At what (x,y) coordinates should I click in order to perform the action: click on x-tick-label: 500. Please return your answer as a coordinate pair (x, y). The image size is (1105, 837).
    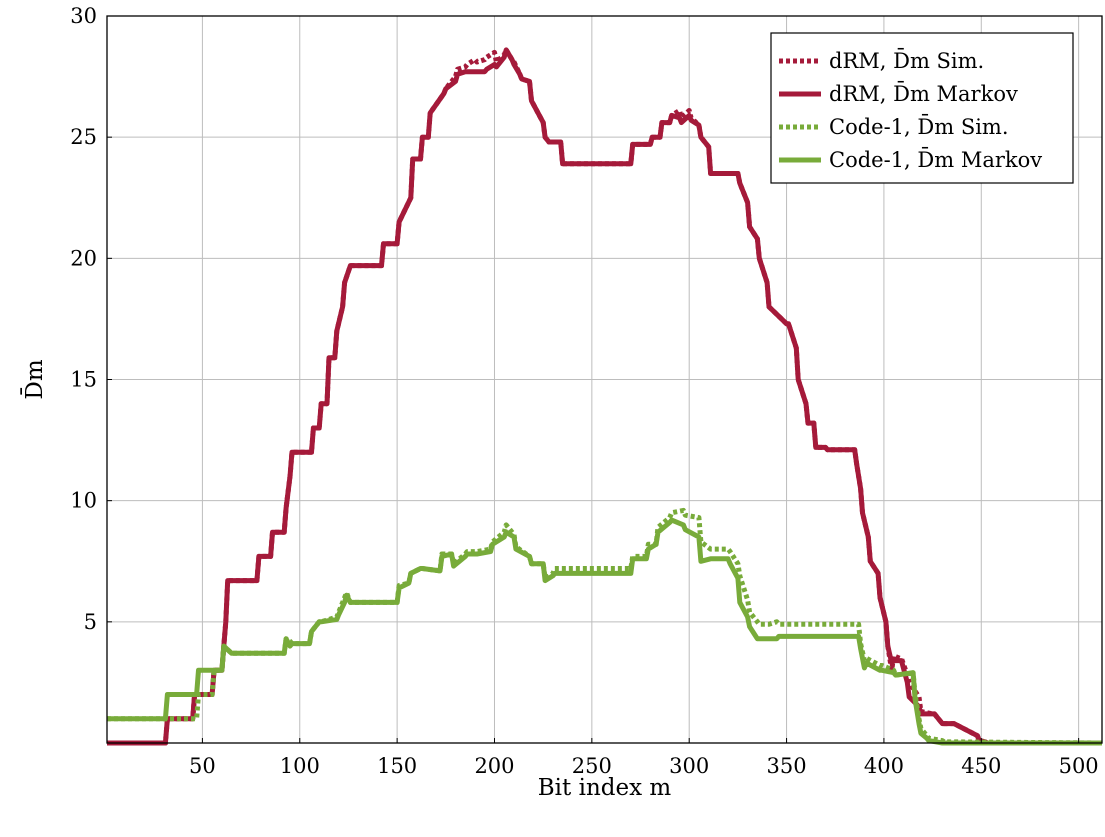
    Looking at the image, I should click on (1079, 766).